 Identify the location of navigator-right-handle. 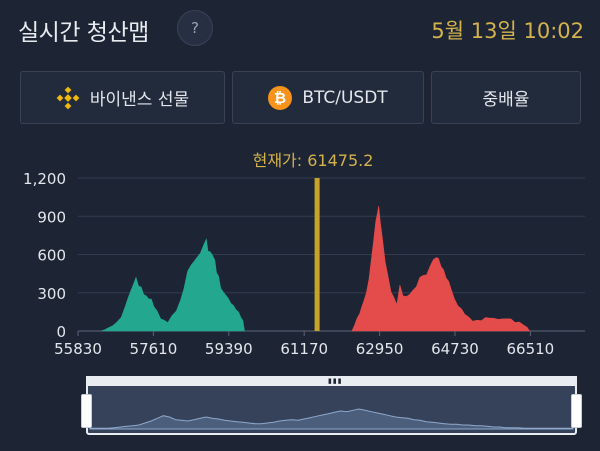
(576, 411).